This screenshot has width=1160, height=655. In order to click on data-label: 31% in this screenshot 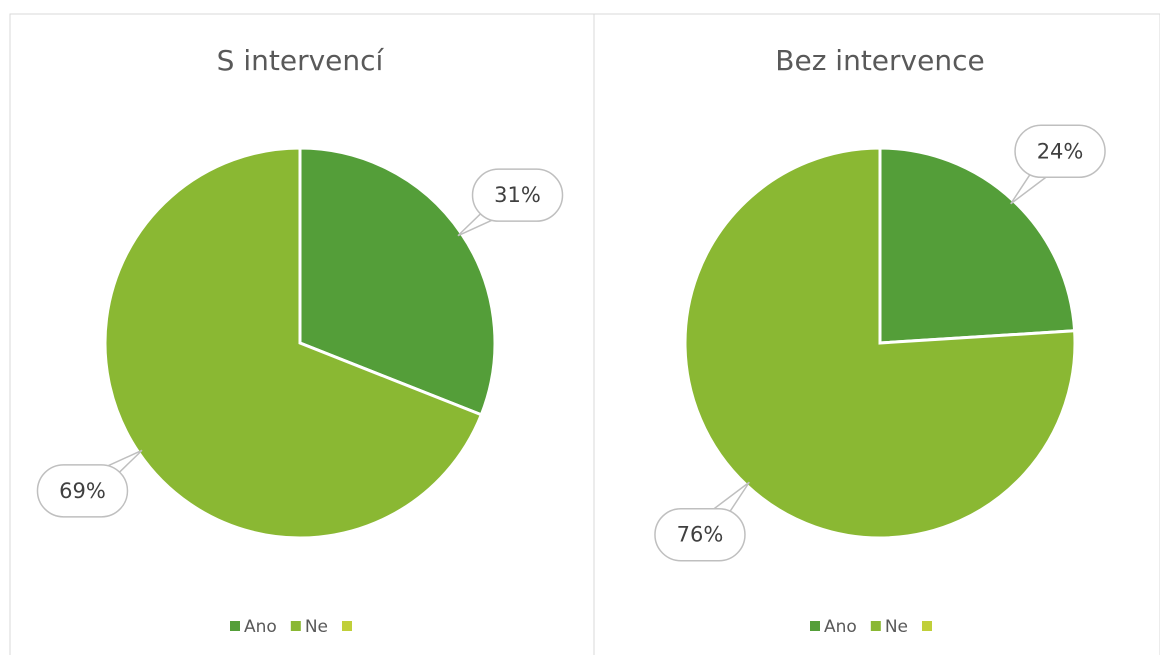, I will do `click(517, 195)`.